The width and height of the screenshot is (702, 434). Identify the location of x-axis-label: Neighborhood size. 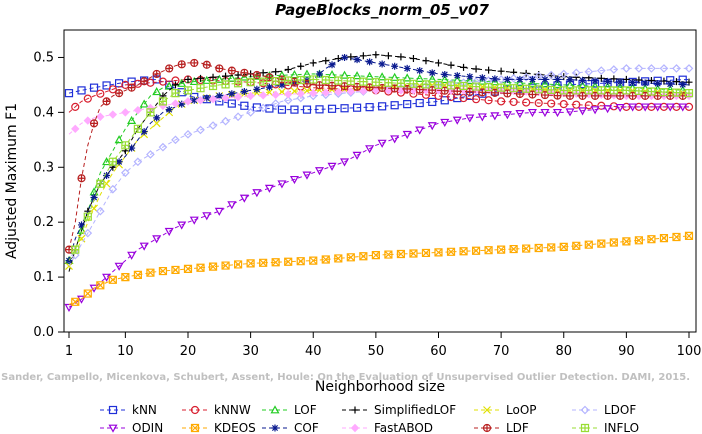
(380, 387).